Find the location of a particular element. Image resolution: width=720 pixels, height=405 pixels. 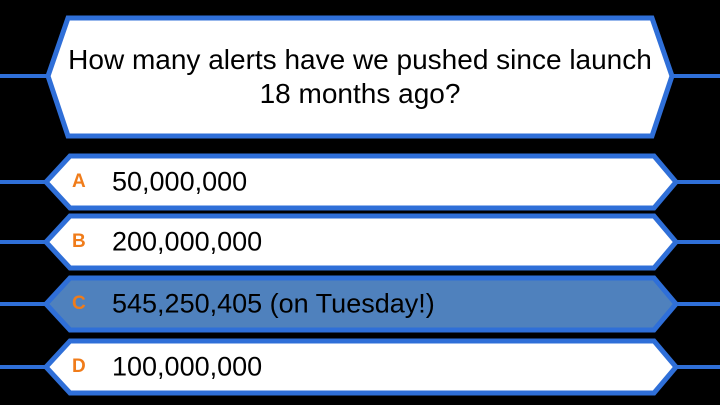

answer-option-c: C 545,250,405 (on Tuesday!) is located at coordinates (362, 304).